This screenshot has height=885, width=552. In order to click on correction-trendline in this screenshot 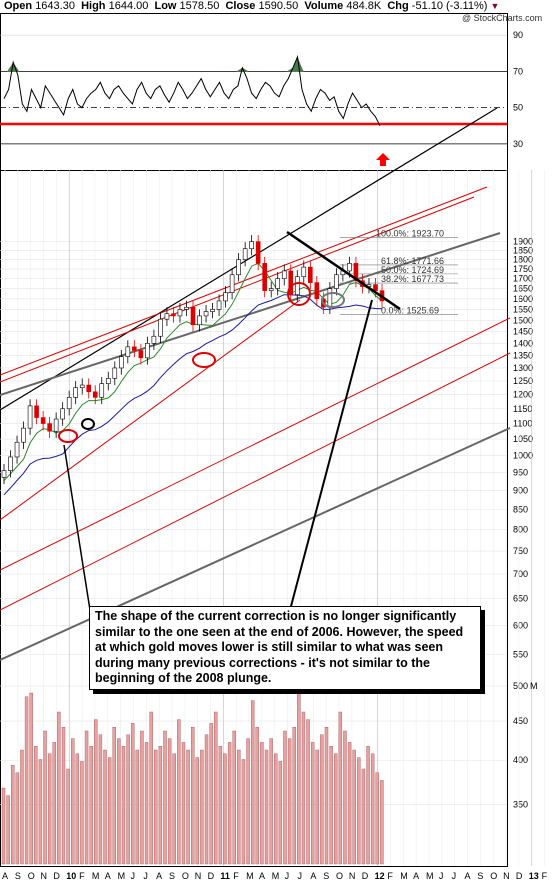, I will do `click(343, 270)`.